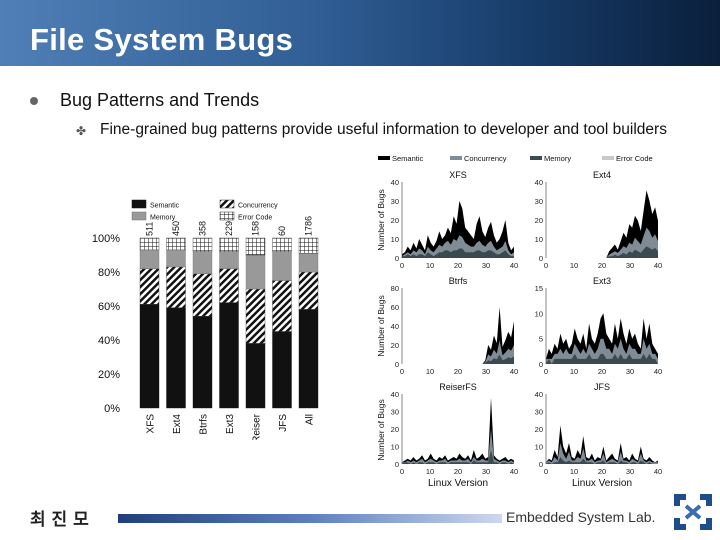 The image size is (720, 540). Describe the element at coordinates (581, 517) in the screenshot. I see `footer-lab-name: Embedded System Lab.` at that location.